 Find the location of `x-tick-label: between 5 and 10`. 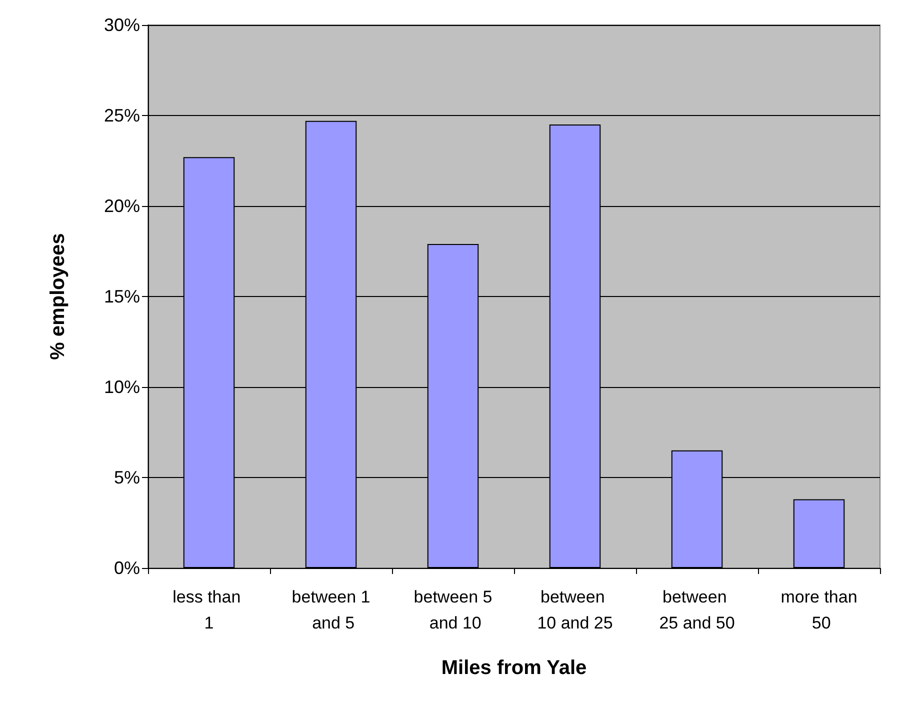

x-tick-label: between 5 and 10 is located at coordinates (453, 610).